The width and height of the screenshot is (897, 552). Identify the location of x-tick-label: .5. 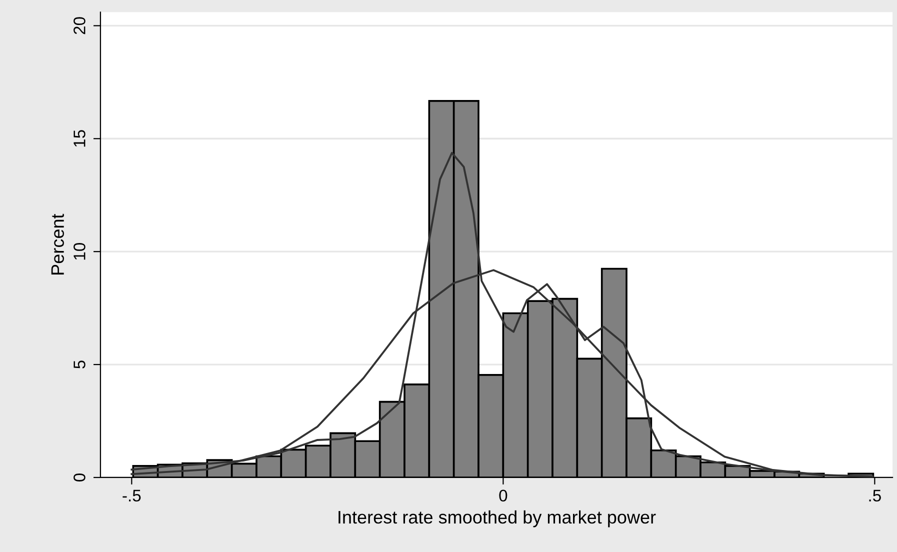
(875, 496).